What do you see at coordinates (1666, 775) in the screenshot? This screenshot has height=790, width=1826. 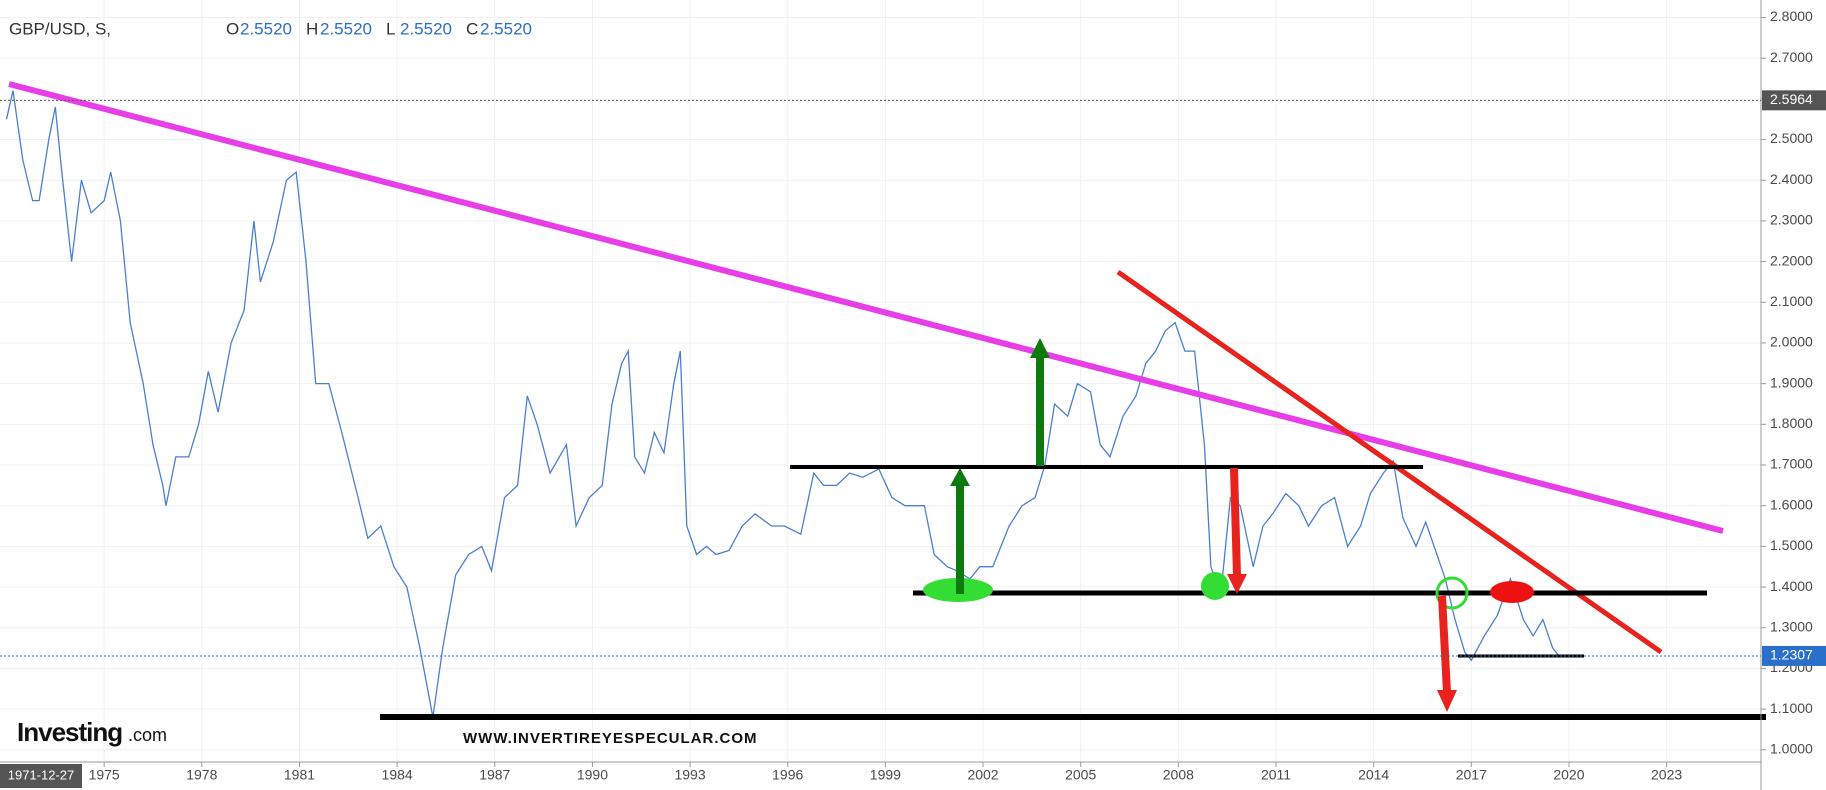 I see `x-tick-label: 2023` at bounding box center [1666, 775].